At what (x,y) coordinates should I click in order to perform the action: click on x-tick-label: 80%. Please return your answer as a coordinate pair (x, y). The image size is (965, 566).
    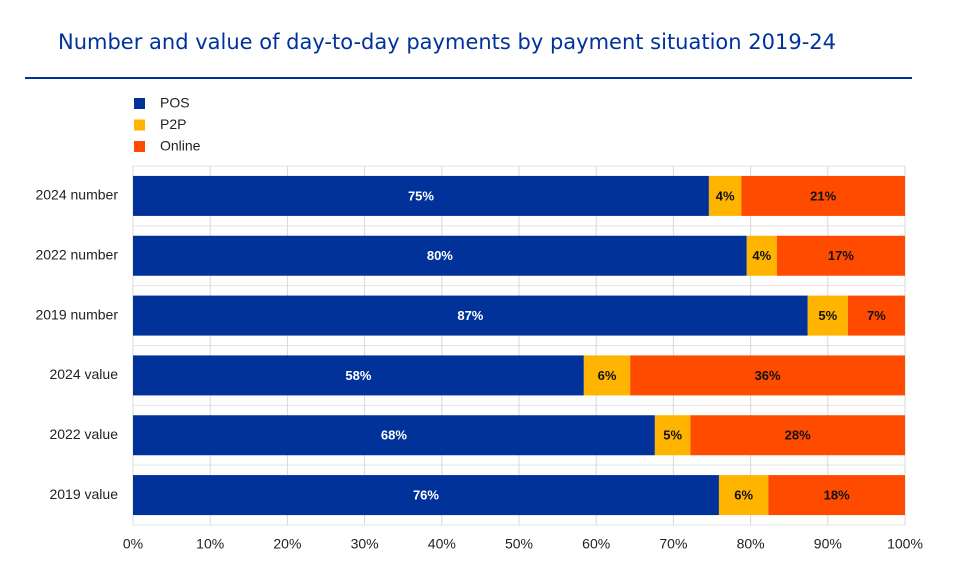
    Looking at the image, I should click on (751, 544).